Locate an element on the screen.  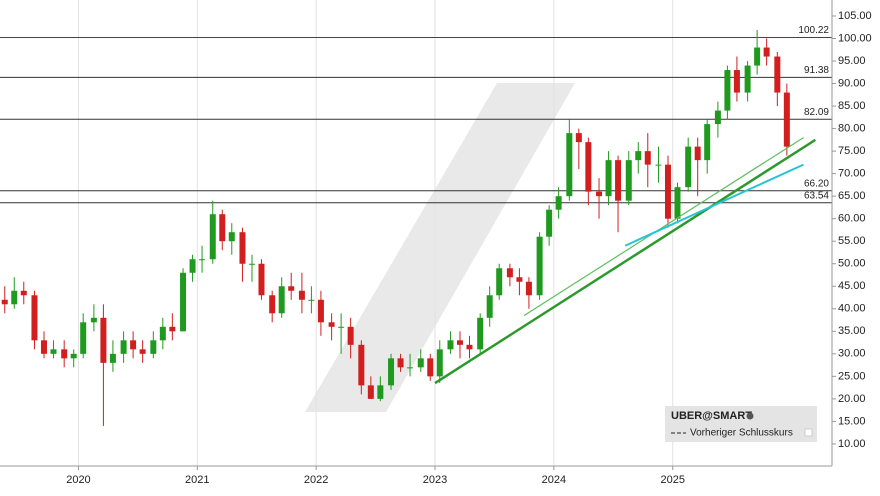
x-tick-label: 2025 is located at coordinates (672, 480).